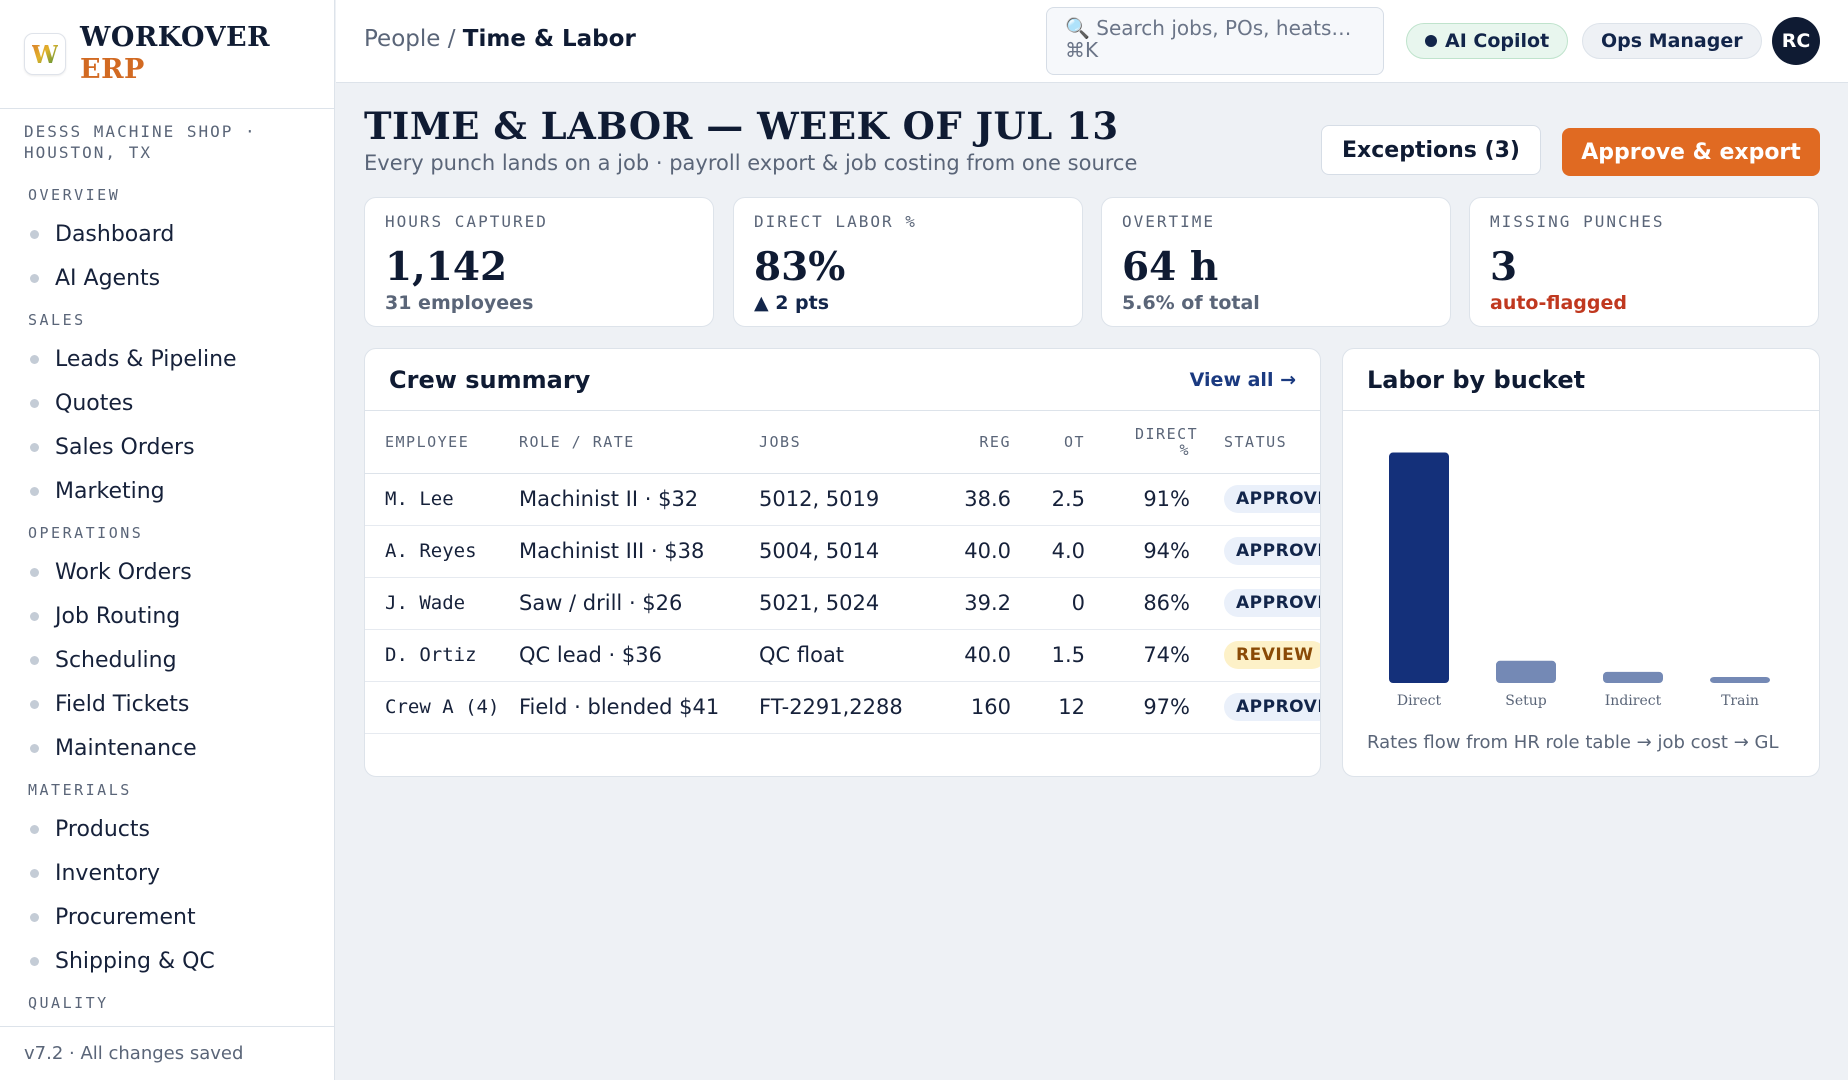  I want to click on sidebar-item-label: Products, so click(102, 829).